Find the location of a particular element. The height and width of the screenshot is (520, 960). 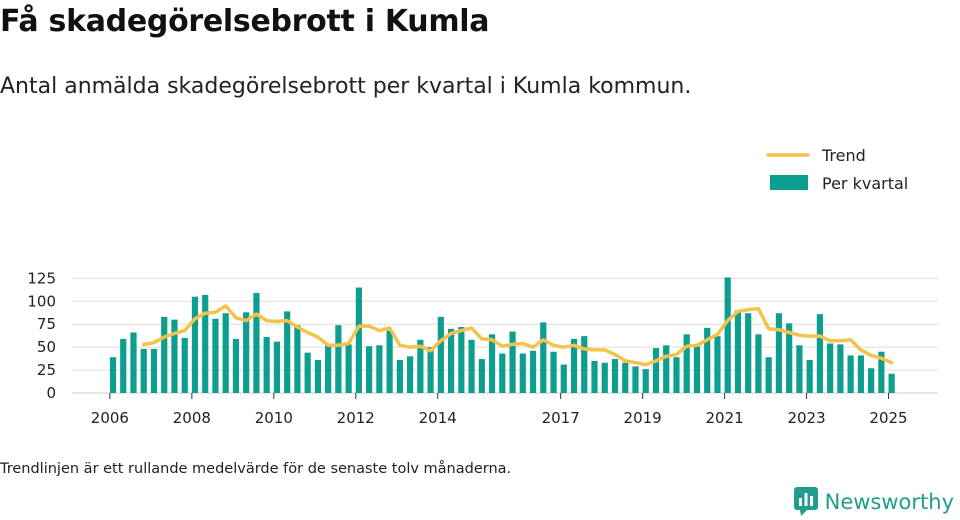

x-tick-label: 2025 is located at coordinates (888, 418).